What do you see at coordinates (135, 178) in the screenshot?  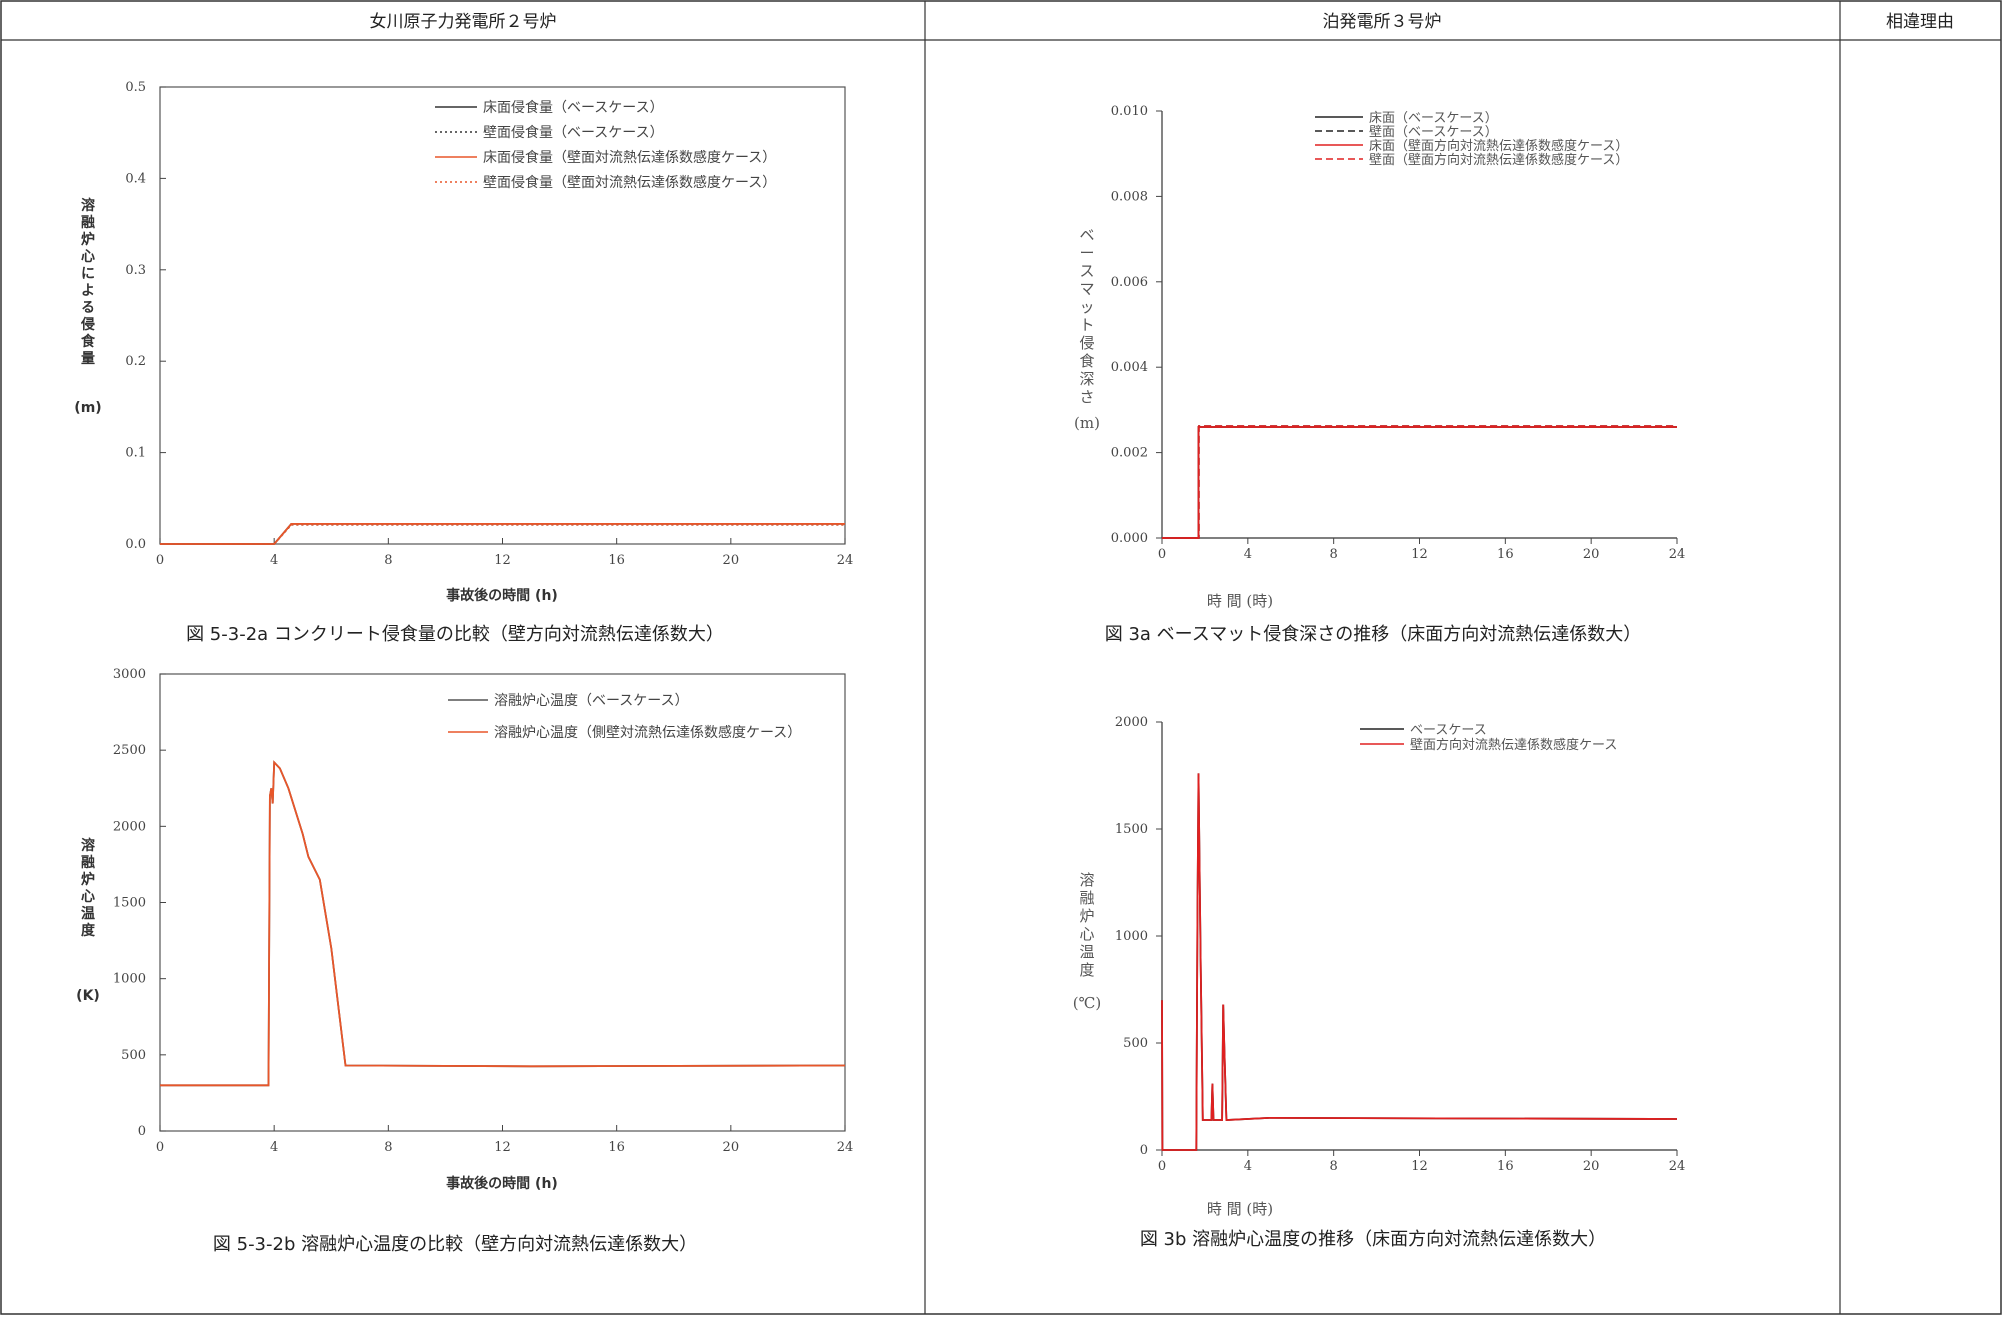 I see `y-tick-label: 0.4` at bounding box center [135, 178].